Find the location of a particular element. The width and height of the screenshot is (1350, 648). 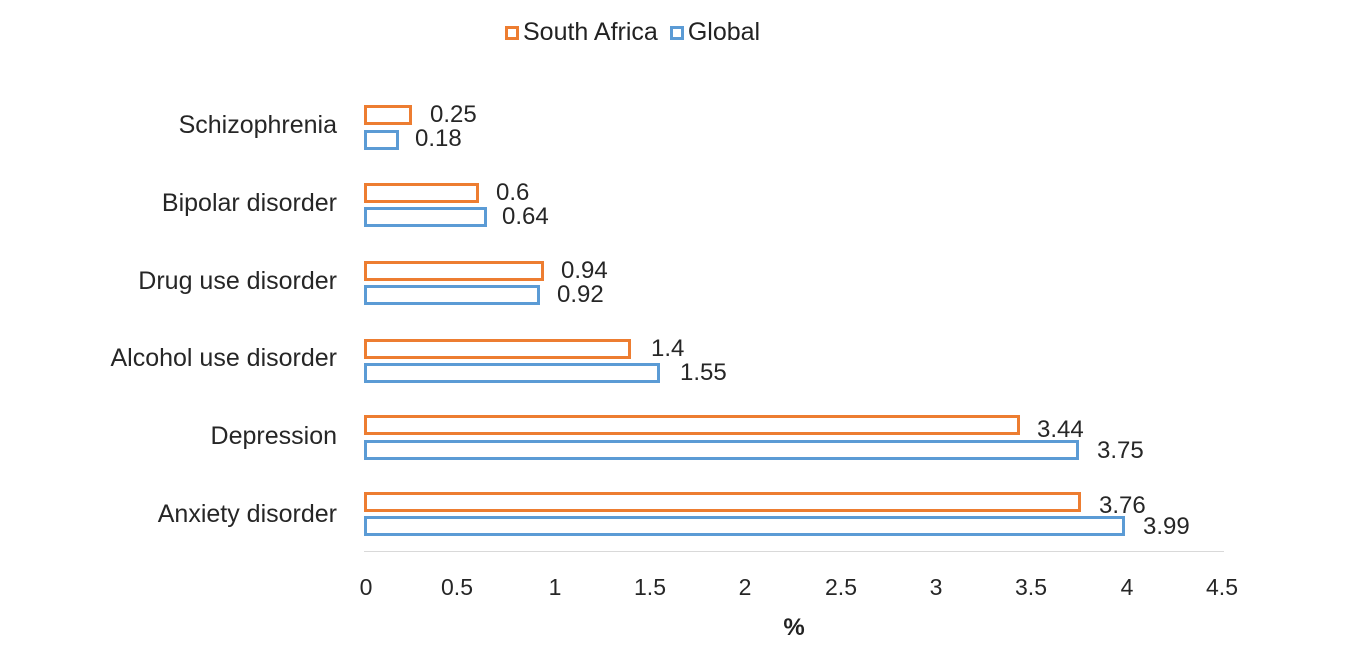

value-label: 1.55 is located at coordinates (703, 372).